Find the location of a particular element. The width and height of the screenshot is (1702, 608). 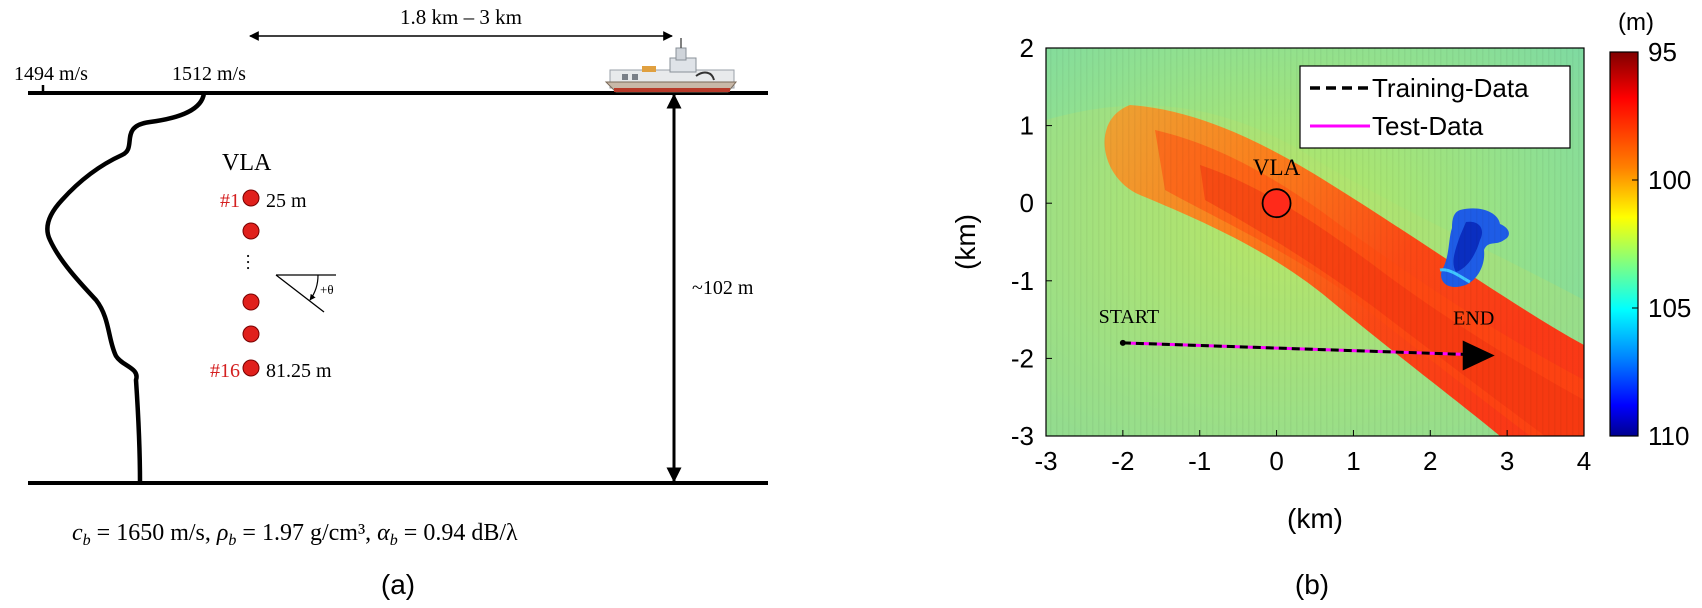

ship-icon is located at coordinates (671, 65).